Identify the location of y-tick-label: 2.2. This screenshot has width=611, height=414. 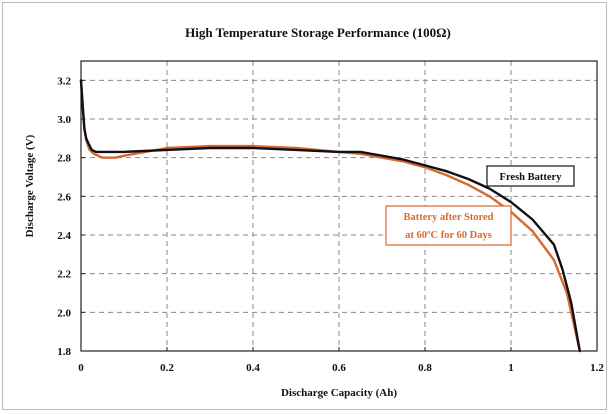
(64, 275).